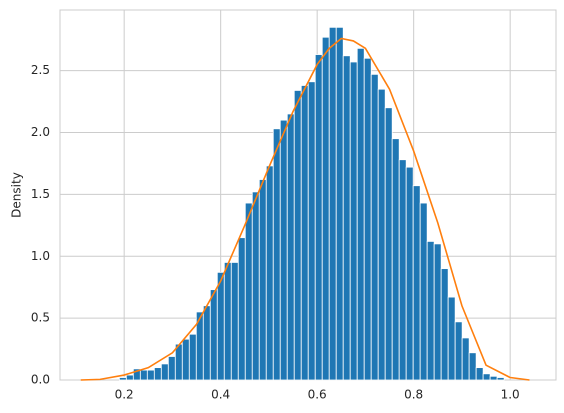 Image resolution: width=564 pixels, height=413 pixels. What do you see at coordinates (40, 70) in the screenshot?
I see `y-tick-label: 2.5` at bounding box center [40, 70].